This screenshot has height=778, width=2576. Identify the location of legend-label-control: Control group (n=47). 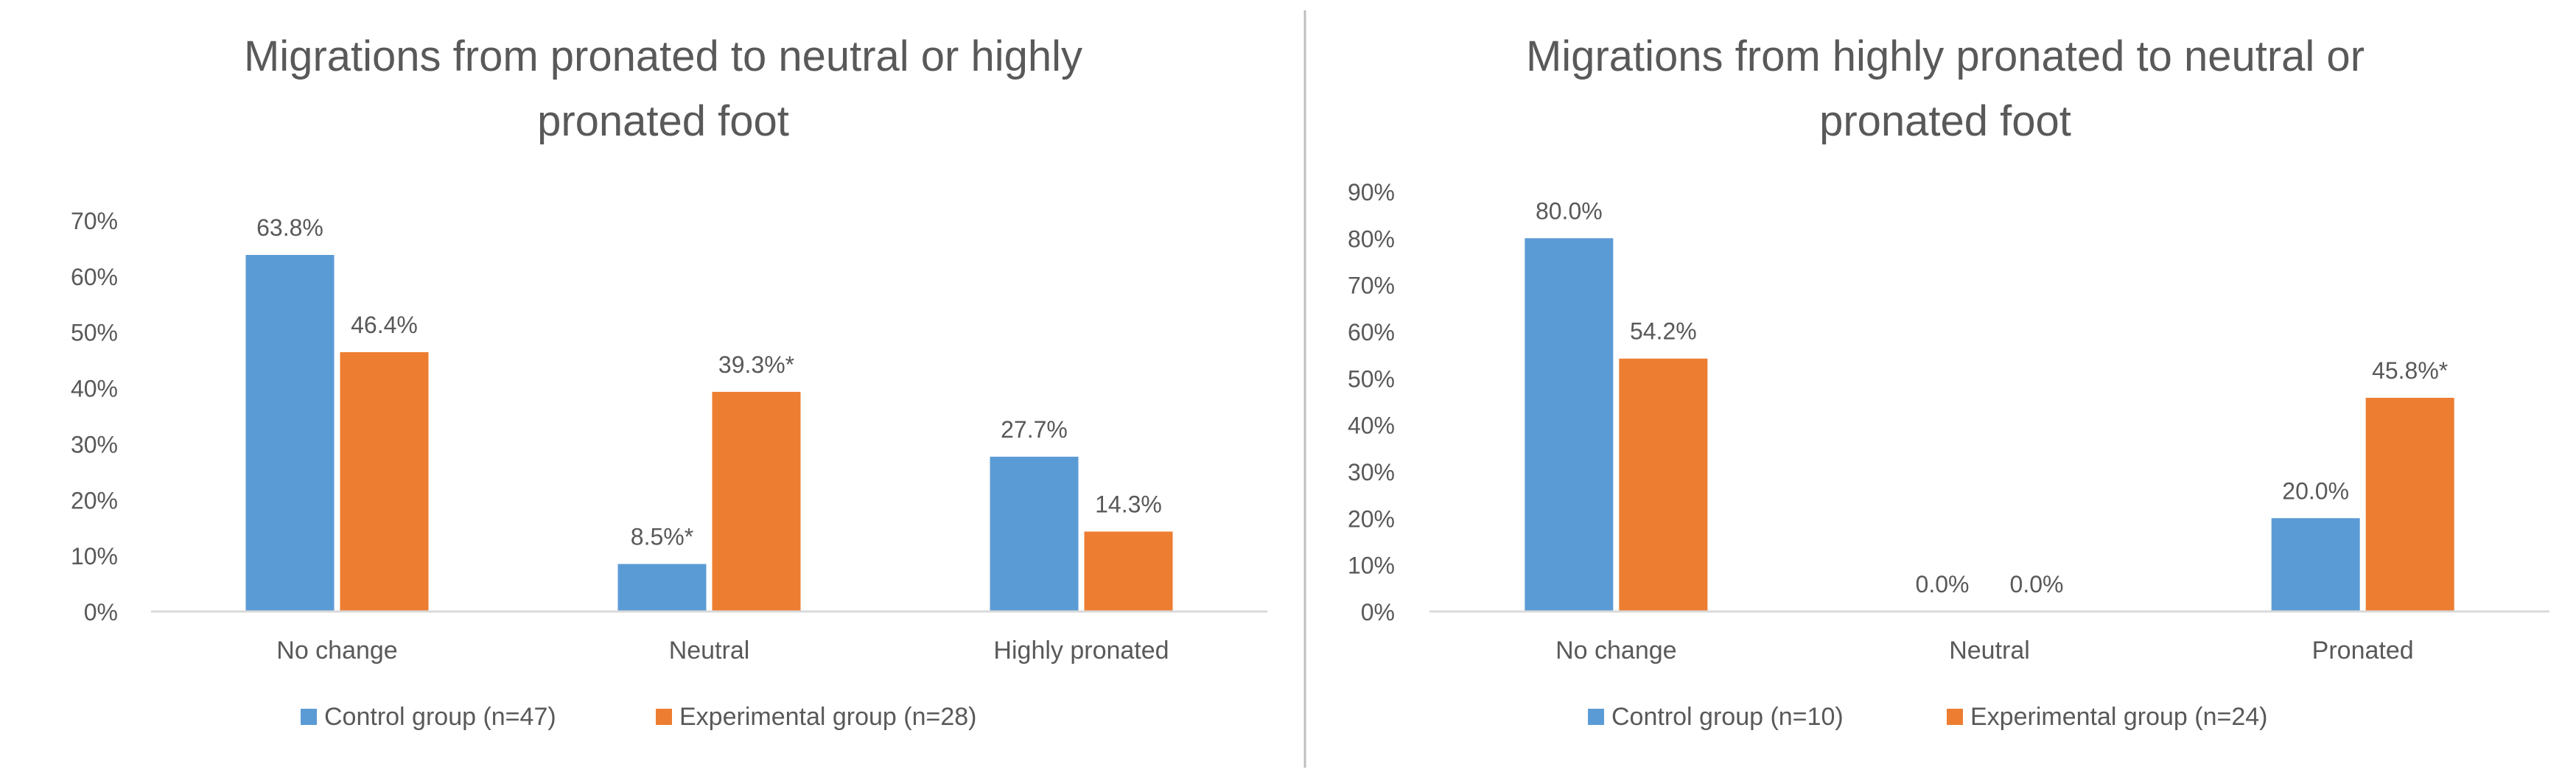
(440, 717).